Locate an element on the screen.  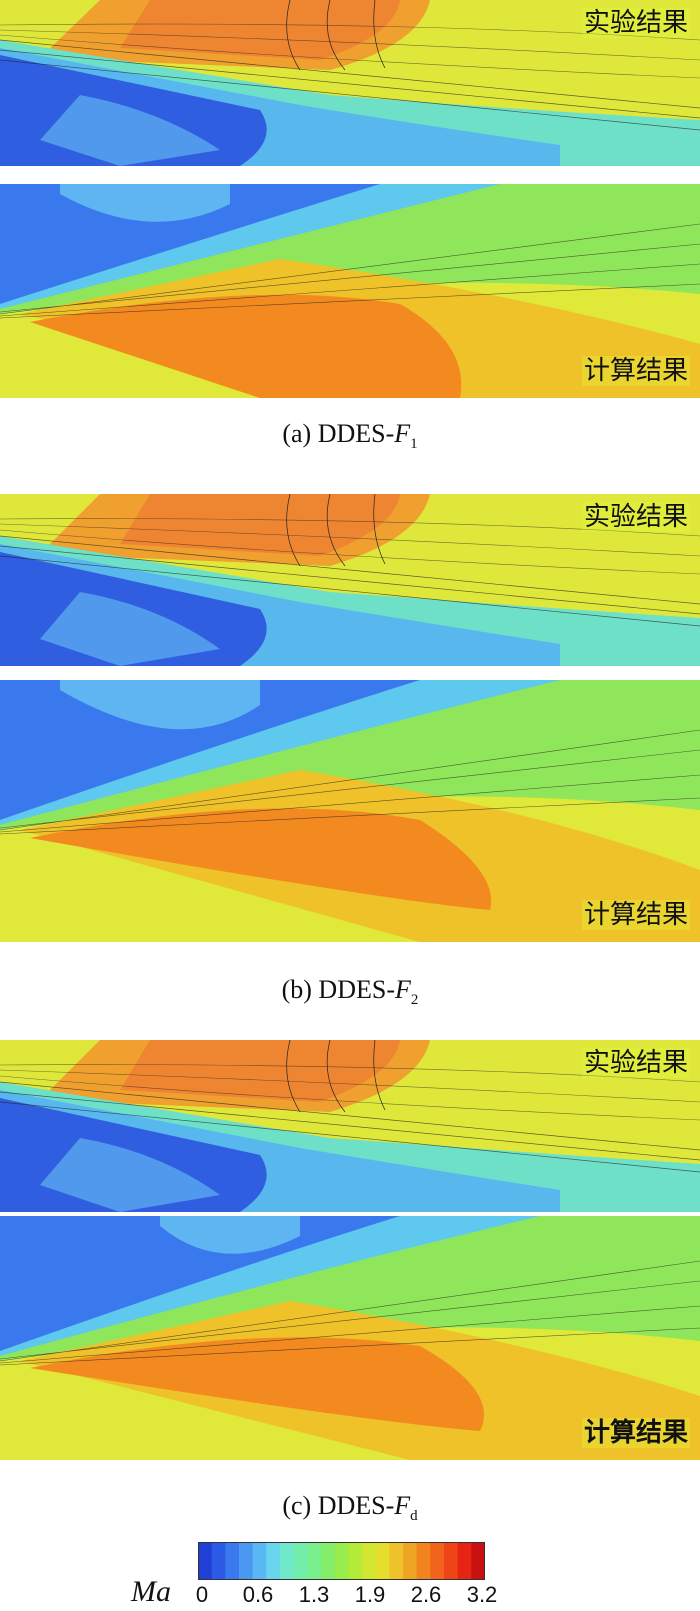
colorbar-tick-label: 1.3 is located at coordinates (314, 1594).